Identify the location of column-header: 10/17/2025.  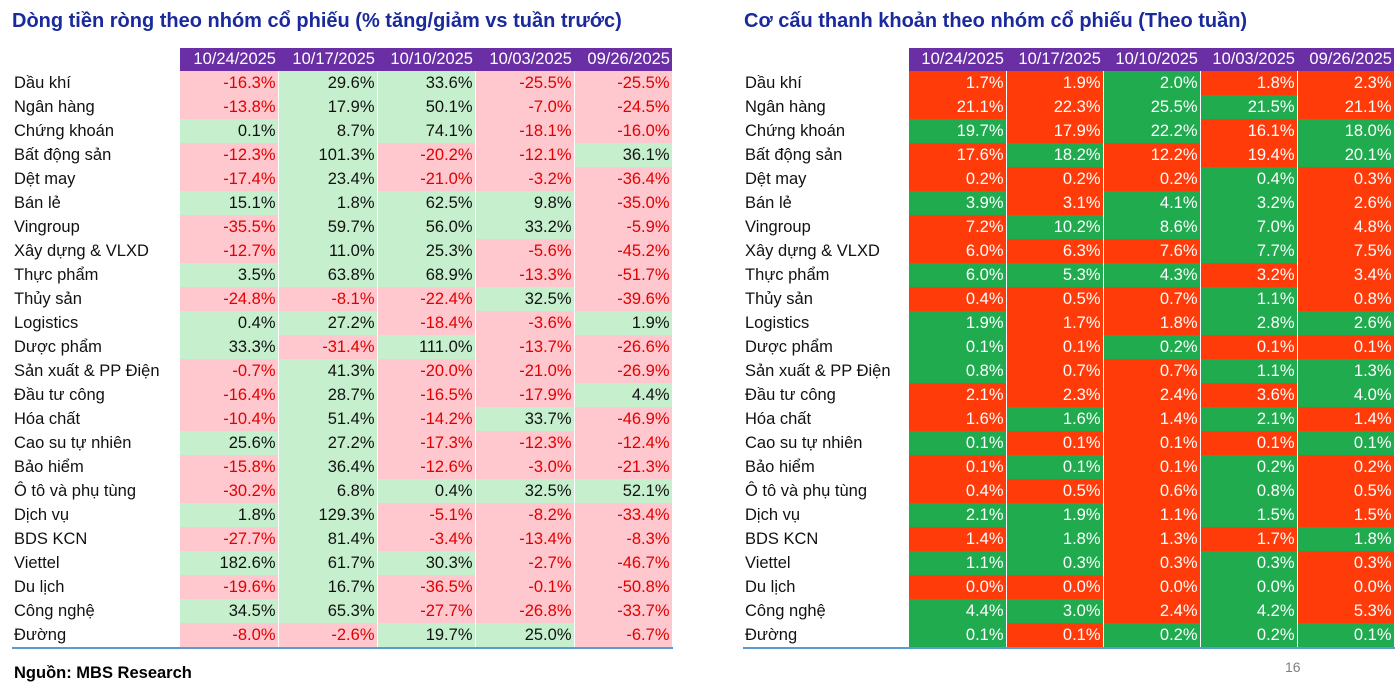
(1054, 59).